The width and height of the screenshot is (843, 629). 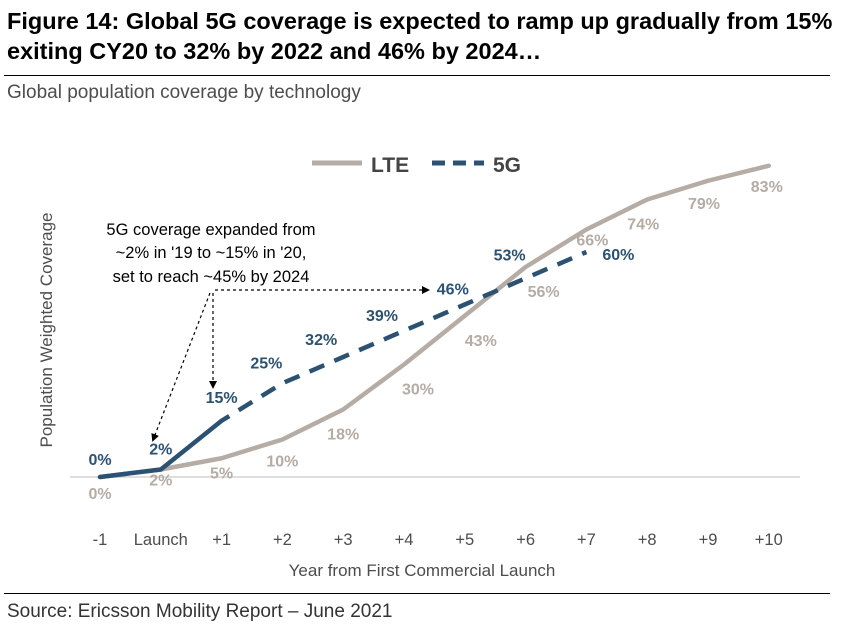 I want to click on lte-data-label: 66%, so click(x=592, y=241).